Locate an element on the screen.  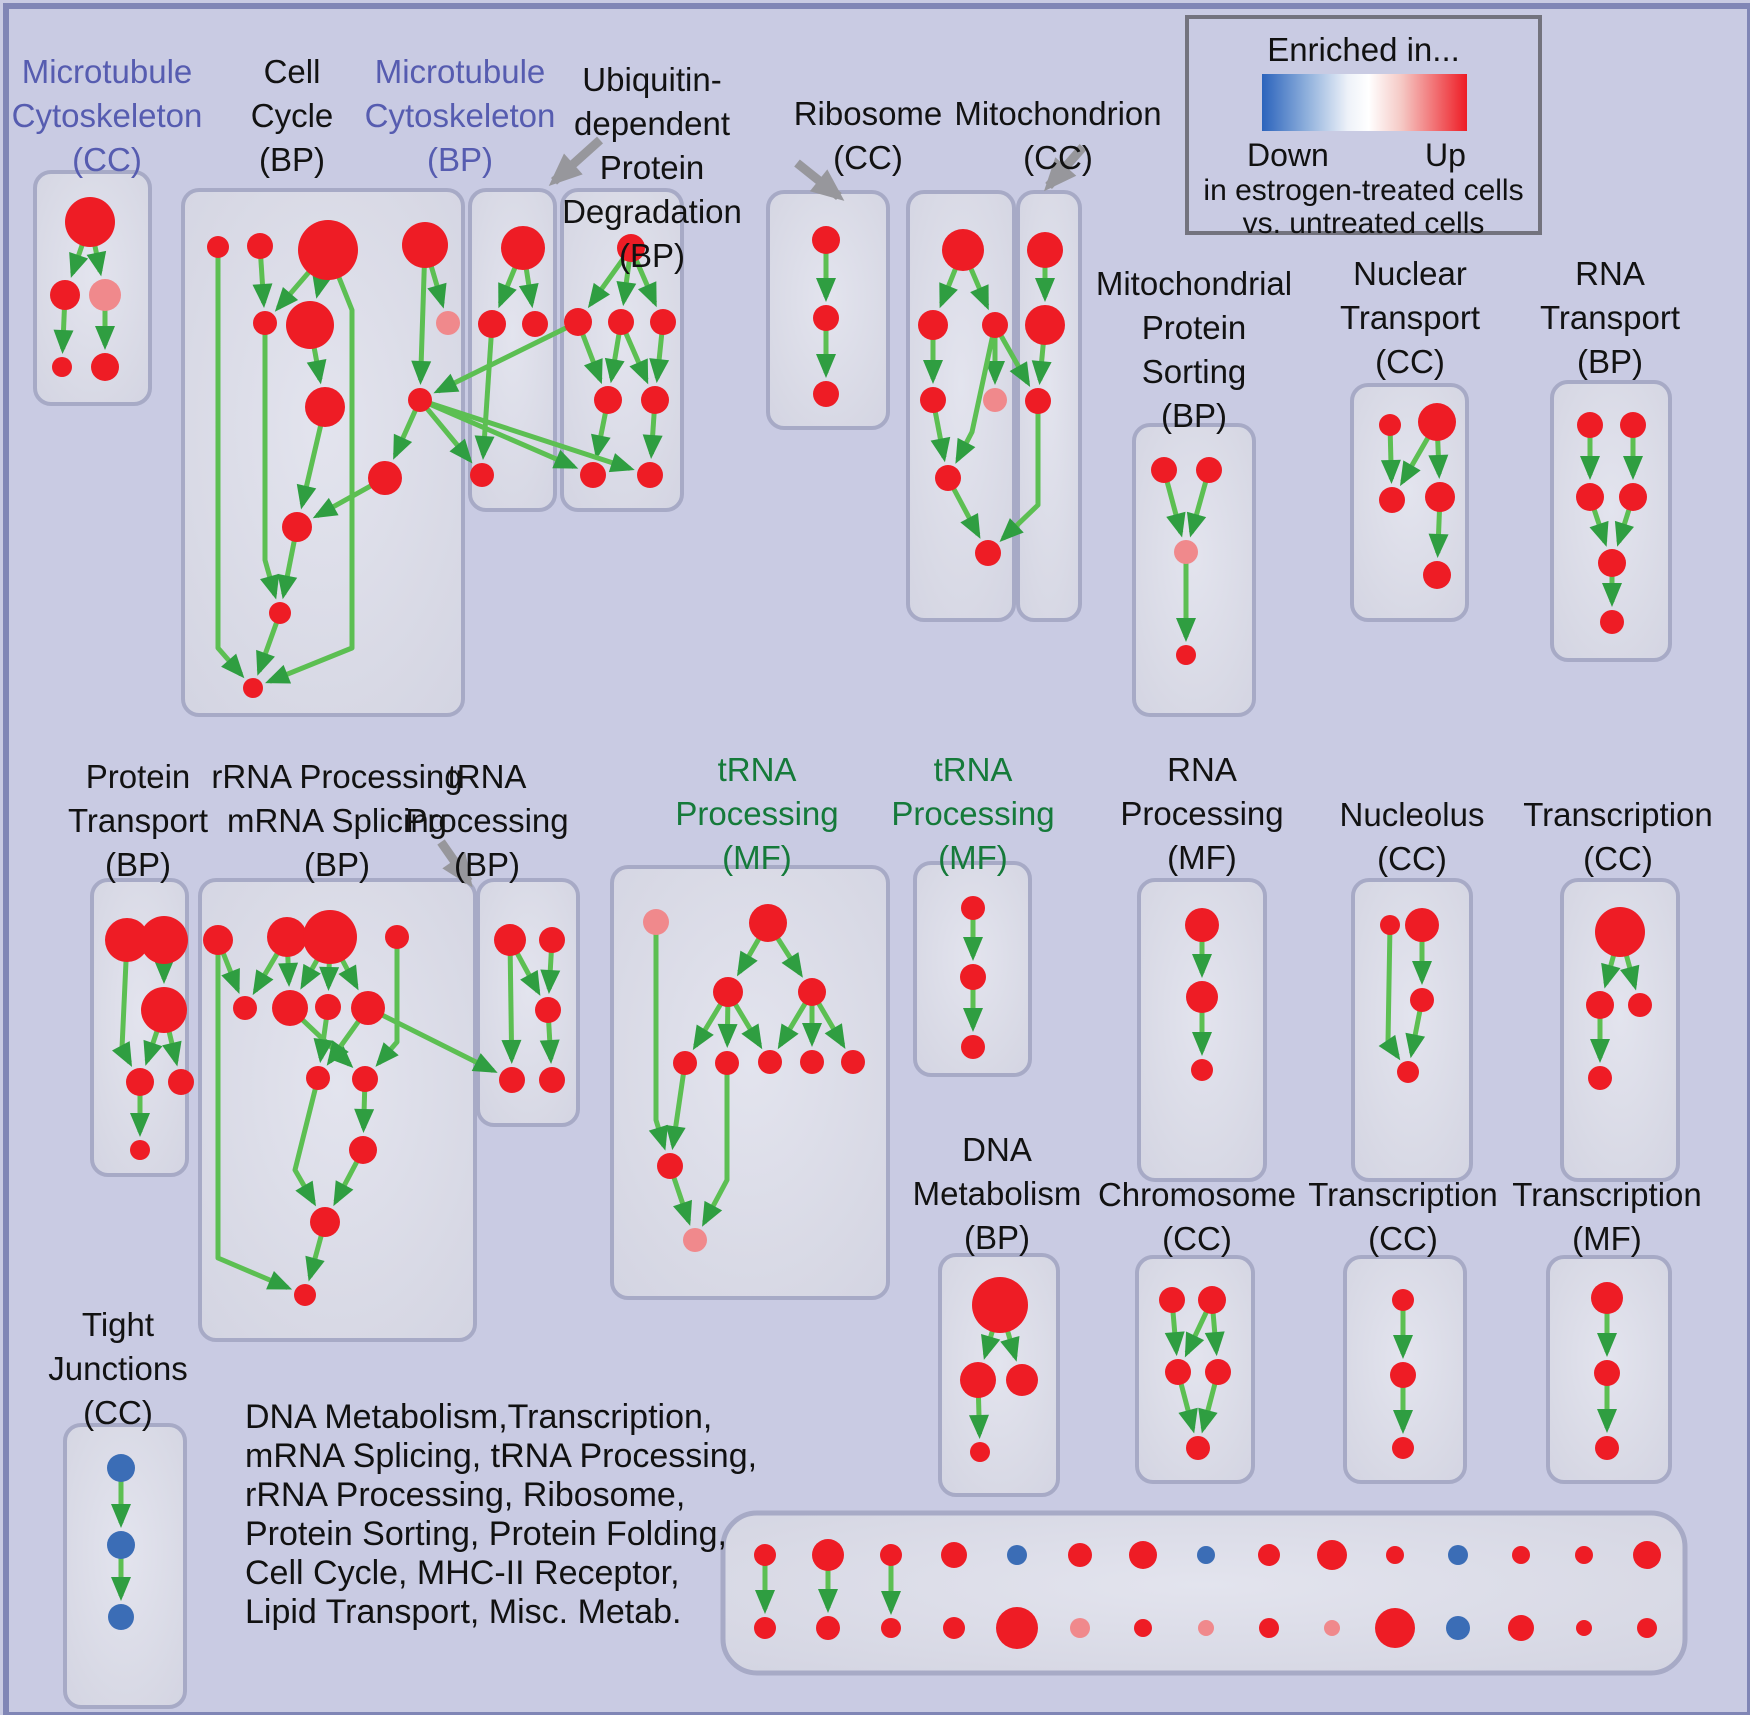
cluster-label-nuclear-transport: Nuclear Transport (CC) is located at coordinates (1410, 317).